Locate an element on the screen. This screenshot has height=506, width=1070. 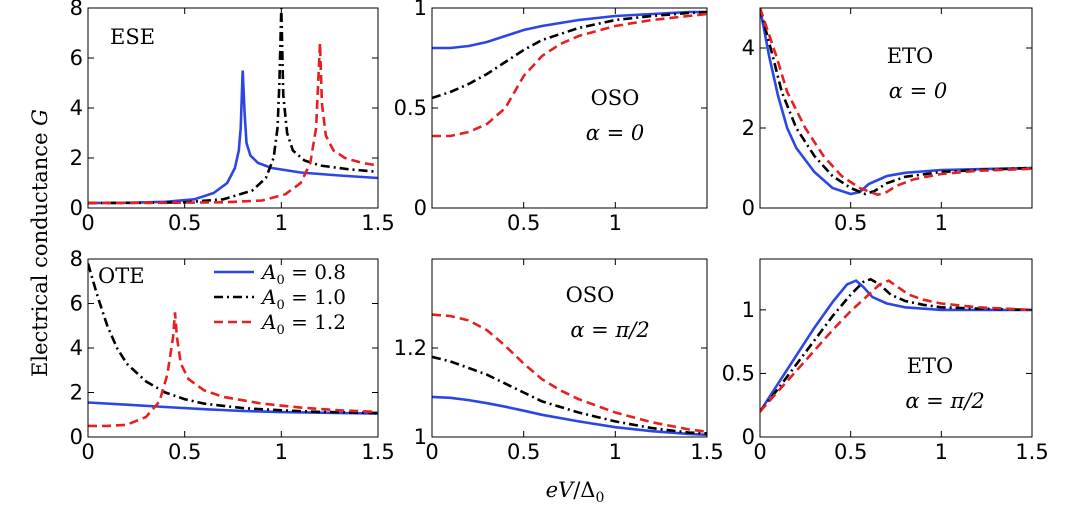
panel-1: 0 0.5 1 1.5 0 2 4 6 8 ESE is located at coordinates (232, 117).